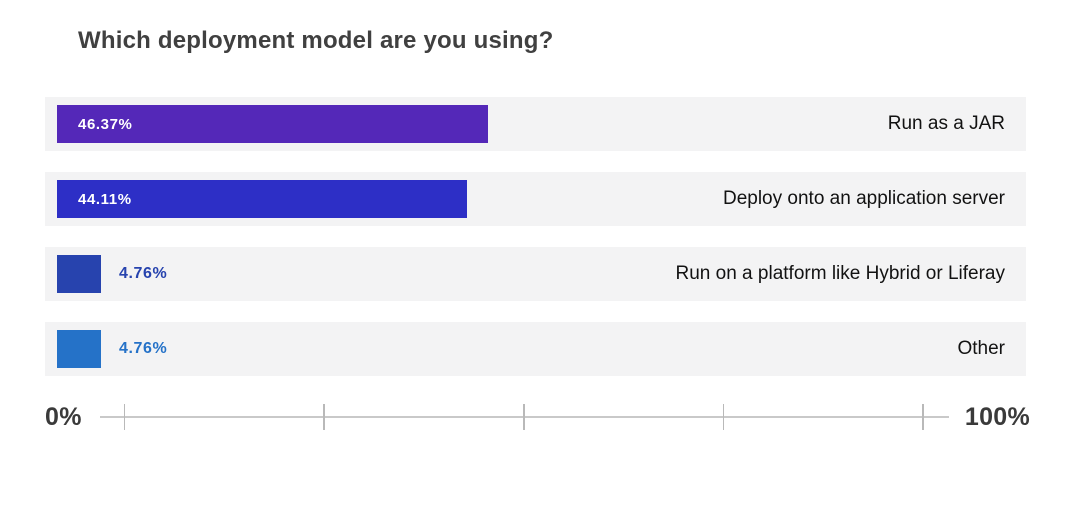 This screenshot has height=505, width=1080. I want to click on category-label: Run on a platform like Hybrid or Liferay, so click(840, 273).